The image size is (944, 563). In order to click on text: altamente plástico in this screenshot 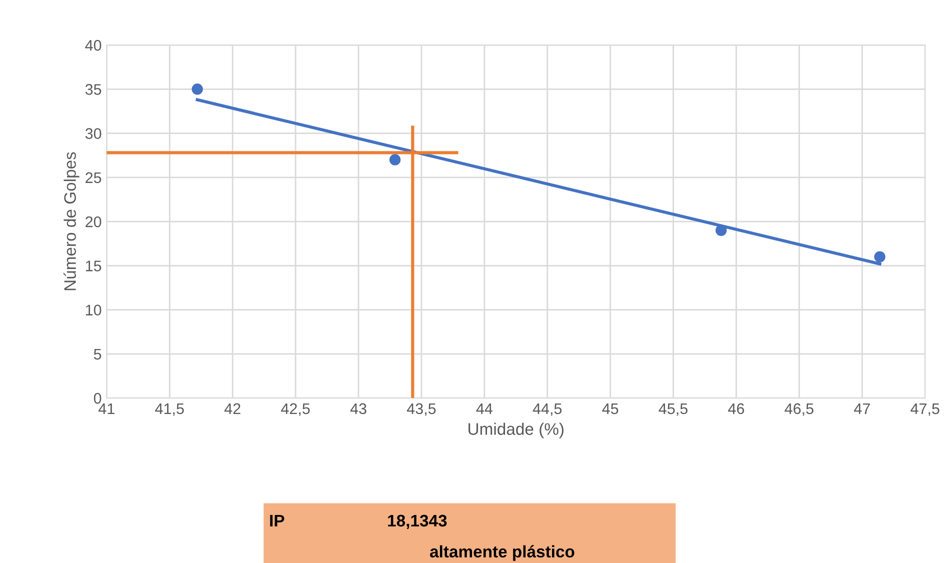, I will do `click(502, 553)`.